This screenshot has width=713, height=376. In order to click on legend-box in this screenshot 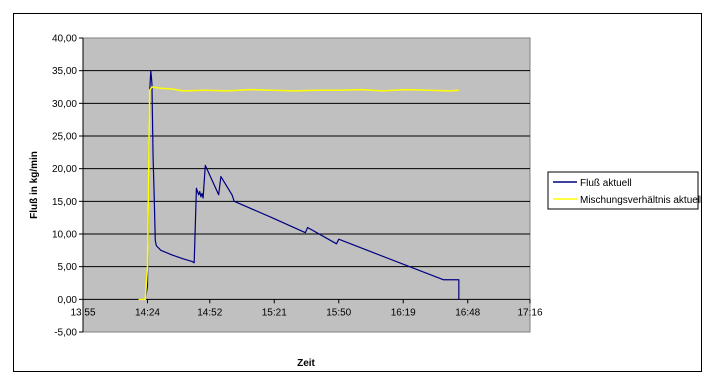, I will do `click(623, 190)`.